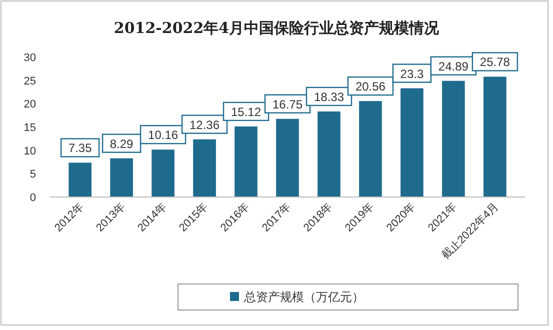 The height and width of the screenshot is (330, 553). What do you see at coordinates (453, 66) in the screenshot?
I see `data-label: 24.89` at bounding box center [453, 66].